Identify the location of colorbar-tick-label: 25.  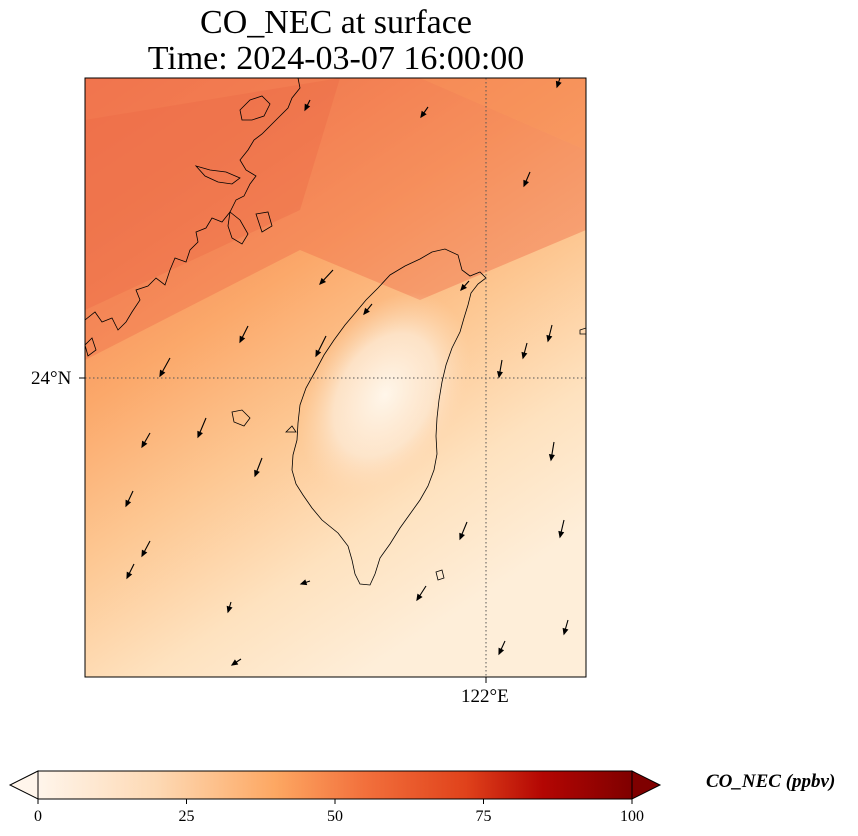
(186, 816).